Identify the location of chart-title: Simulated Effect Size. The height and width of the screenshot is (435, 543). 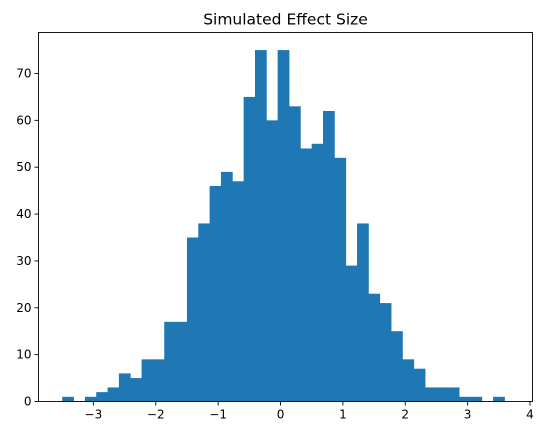
(285, 20).